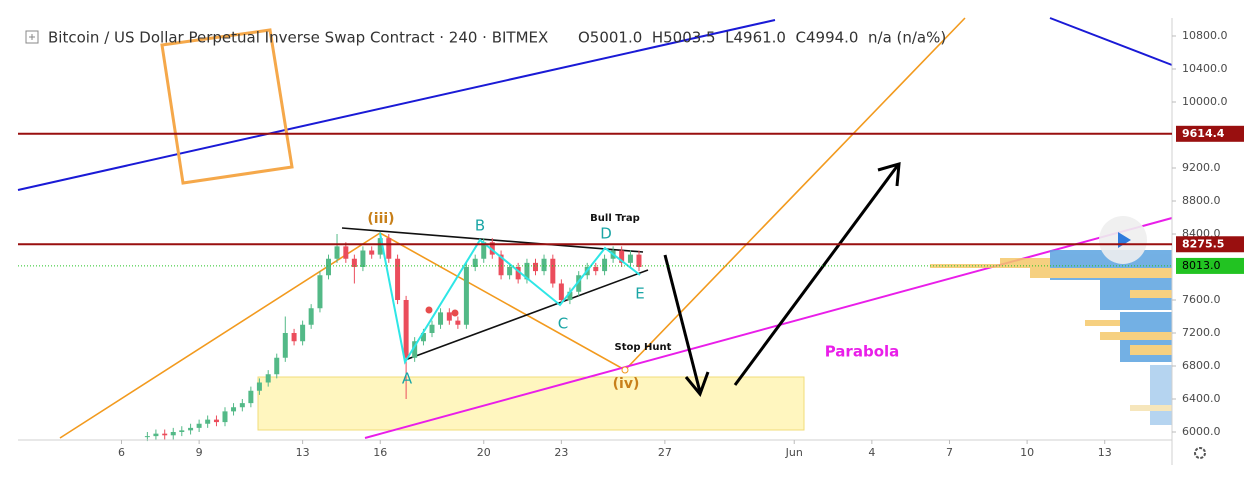 This screenshot has height=479, width=1245. Describe the element at coordinates (862, 352) in the screenshot. I see `annotation: Parabola` at that location.